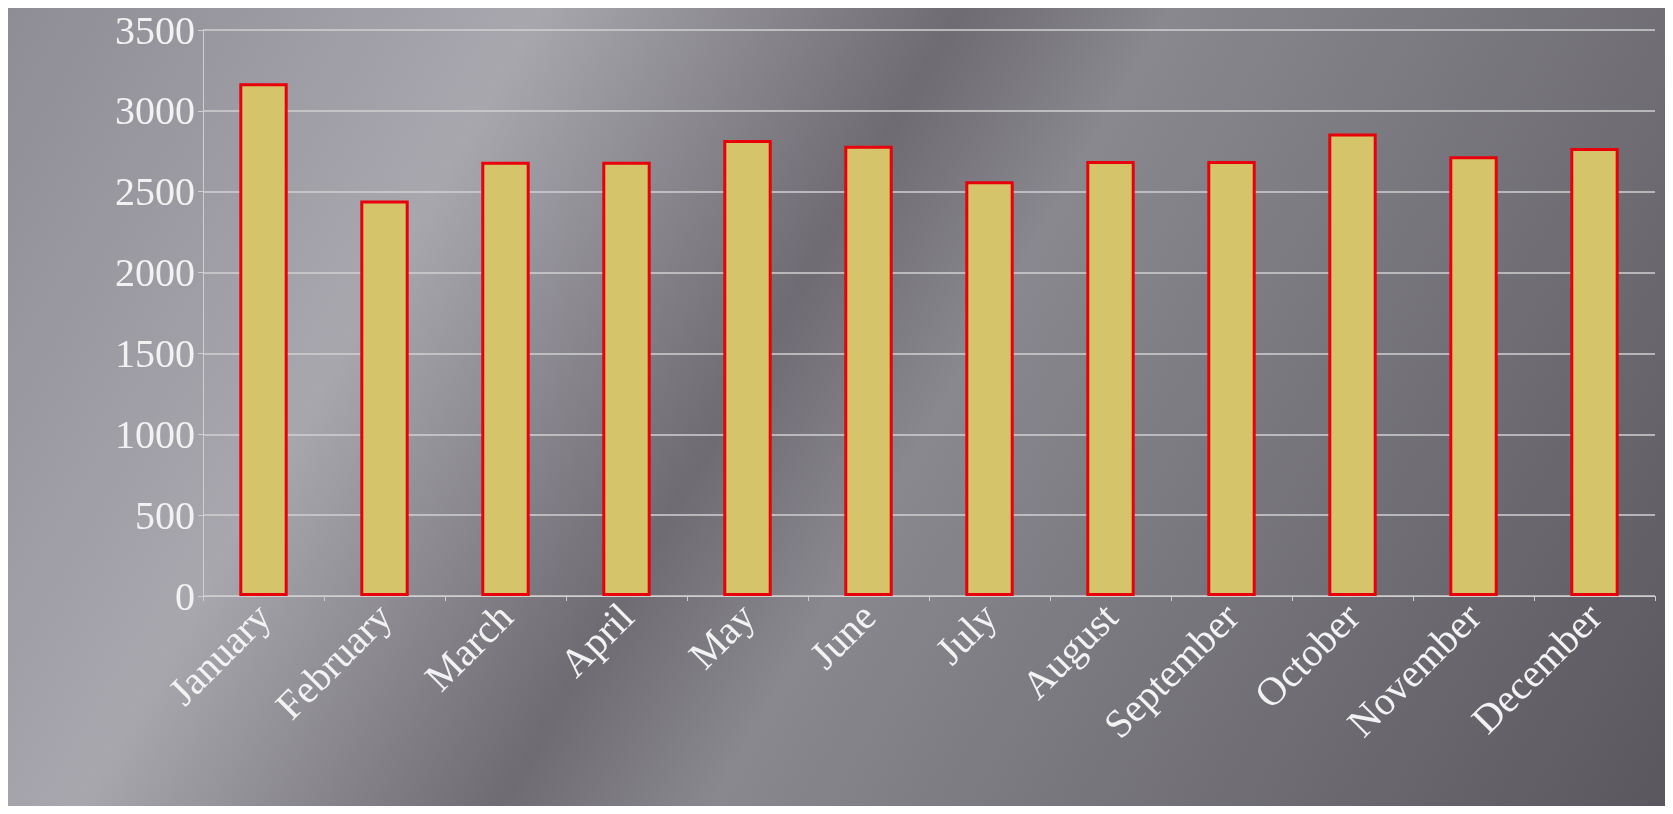 This screenshot has width=1673, height=814. I want to click on y-tick-label: 1000, so click(155, 434).